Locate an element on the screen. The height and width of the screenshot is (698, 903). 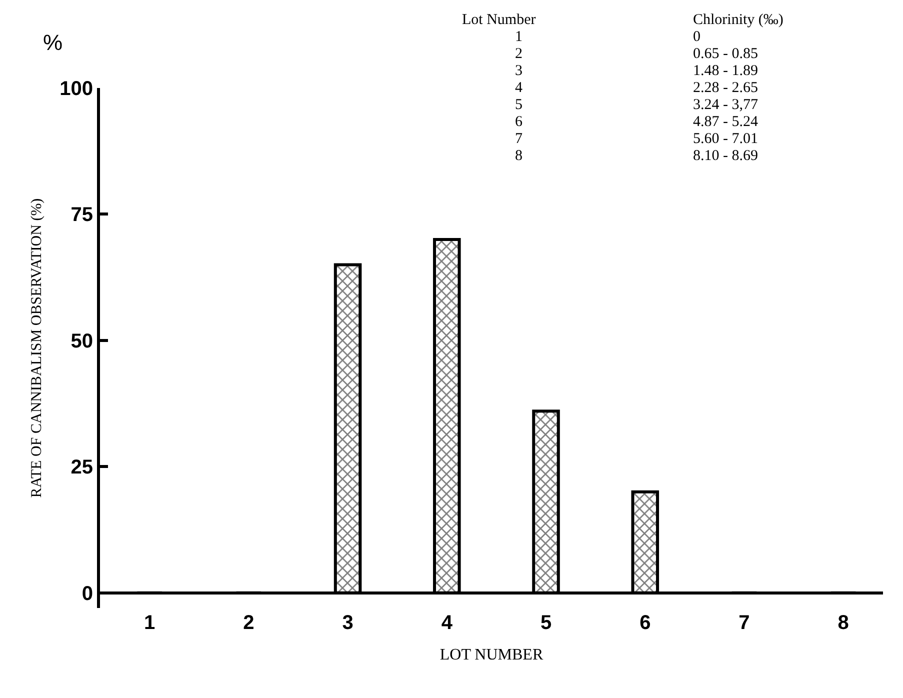
y-tick-label: 50 is located at coordinates (81, 341).